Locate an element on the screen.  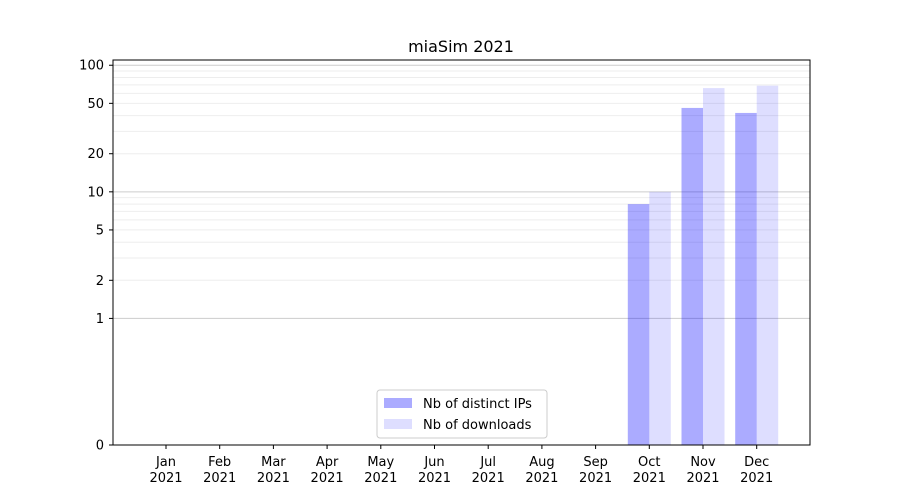
legend-label: Nb of downloads is located at coordinates (477, 425).